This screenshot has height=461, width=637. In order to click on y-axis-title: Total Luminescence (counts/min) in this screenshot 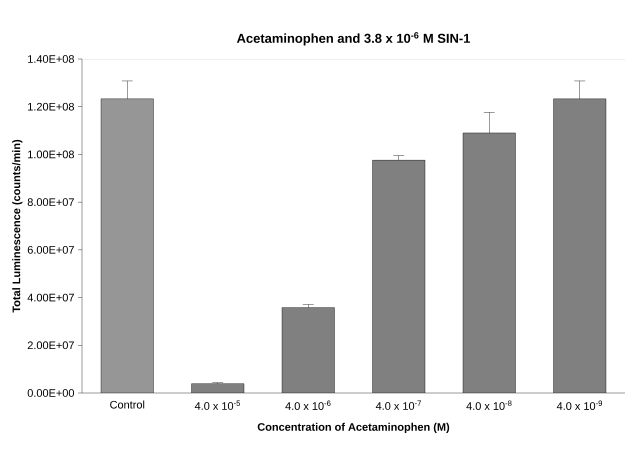, I will do `click(17, 226)`.